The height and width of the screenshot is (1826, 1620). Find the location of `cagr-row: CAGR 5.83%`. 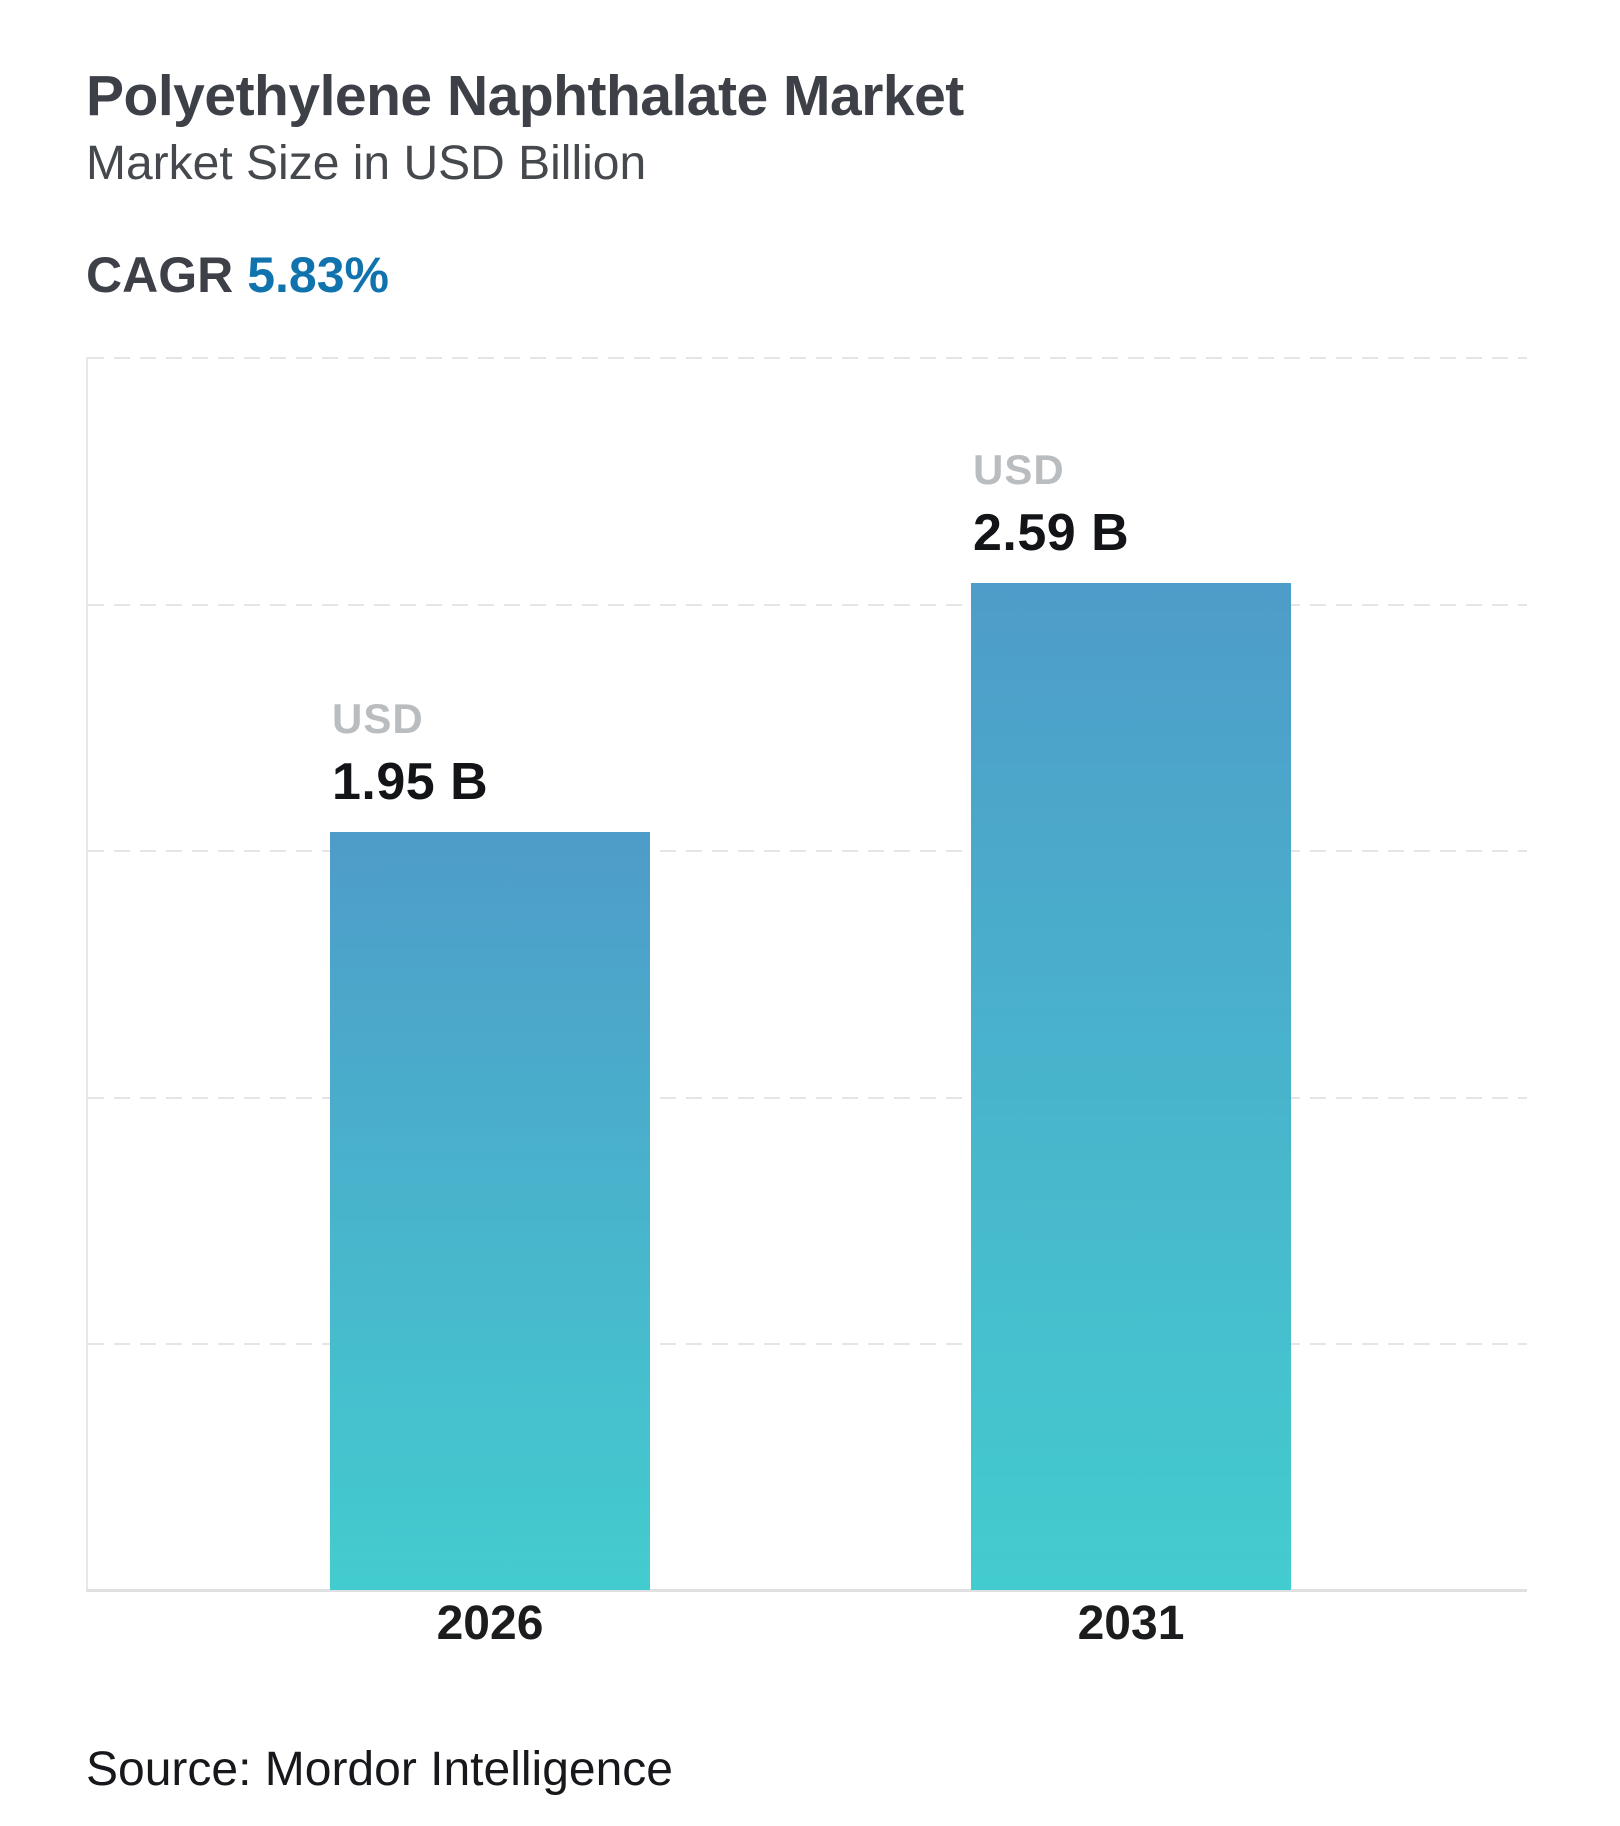

cagr-row: CAGR 5.83% is located at coordinates (525, 275).